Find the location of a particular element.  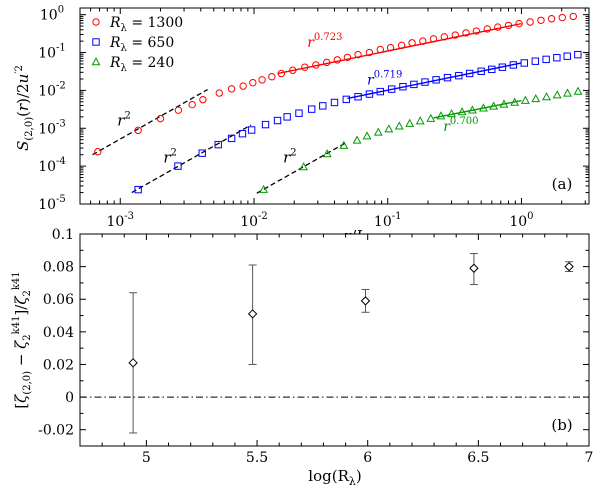

panel-b-label: (b) is located at coordinates (561, 425).